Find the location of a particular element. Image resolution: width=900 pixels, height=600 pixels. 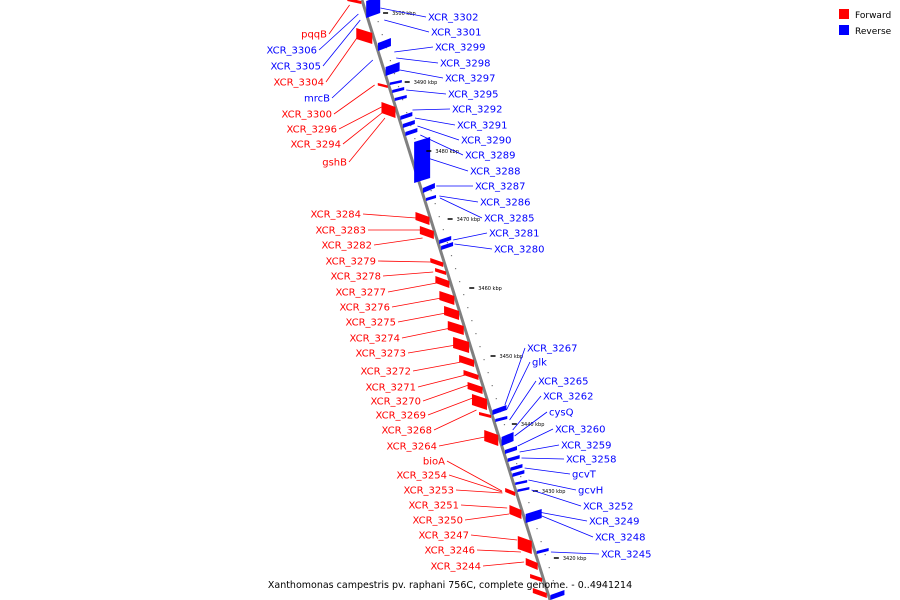

gene-label: glk is located at coordinates (526, 384).